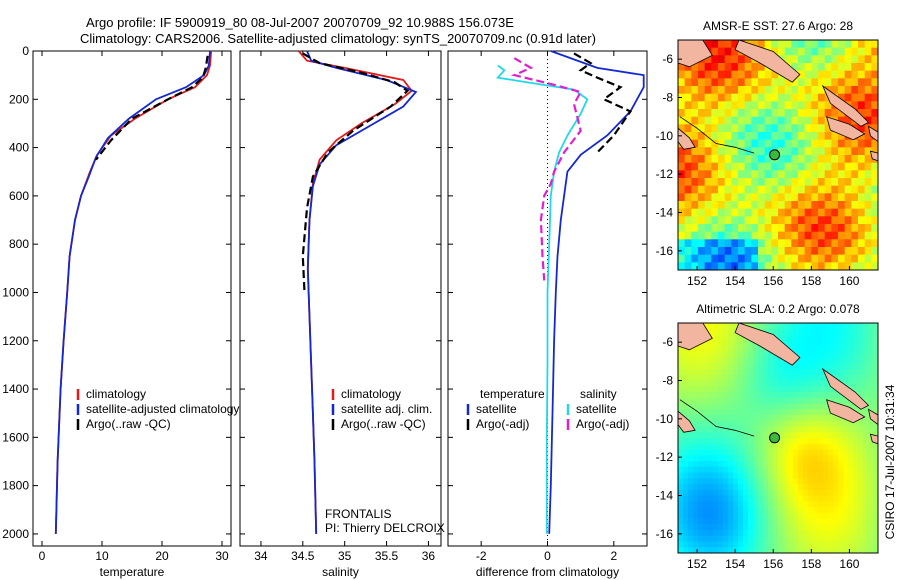  I want to click on longitude-tick-label: 160, so click(849, 564).